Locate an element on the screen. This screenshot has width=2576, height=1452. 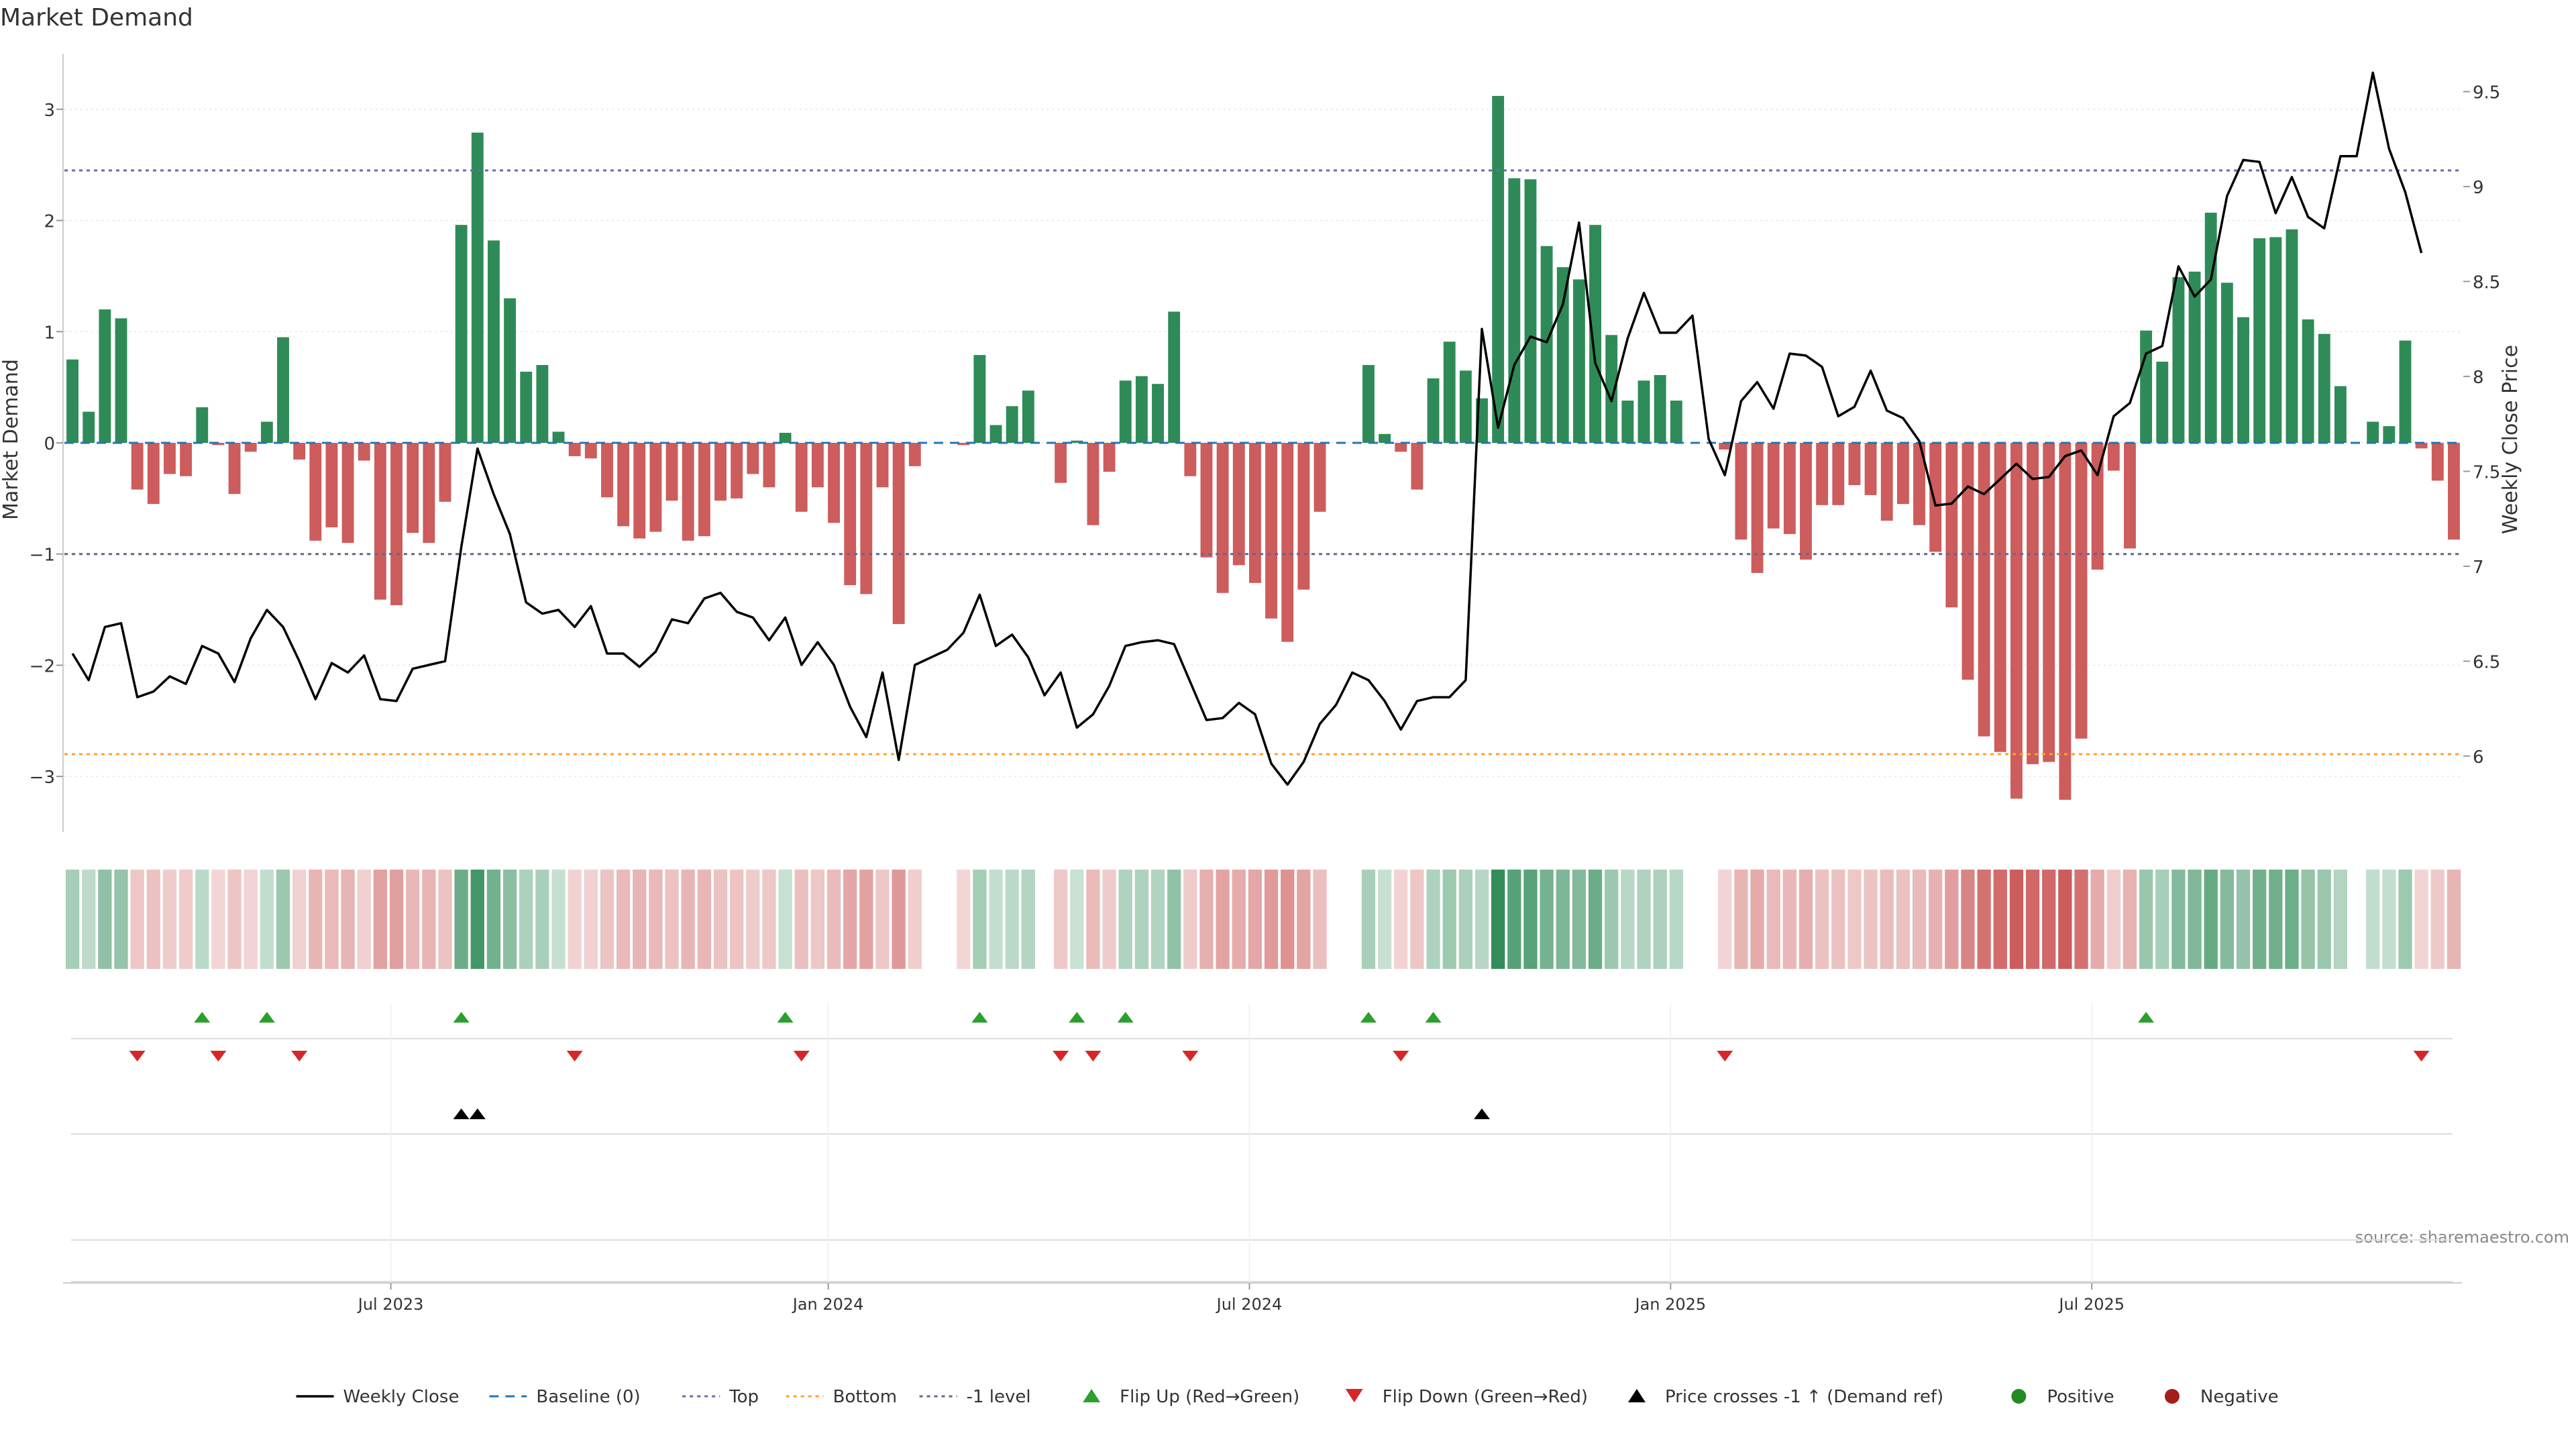
legend-item: -1 level is located at coordinates (975, 1397).